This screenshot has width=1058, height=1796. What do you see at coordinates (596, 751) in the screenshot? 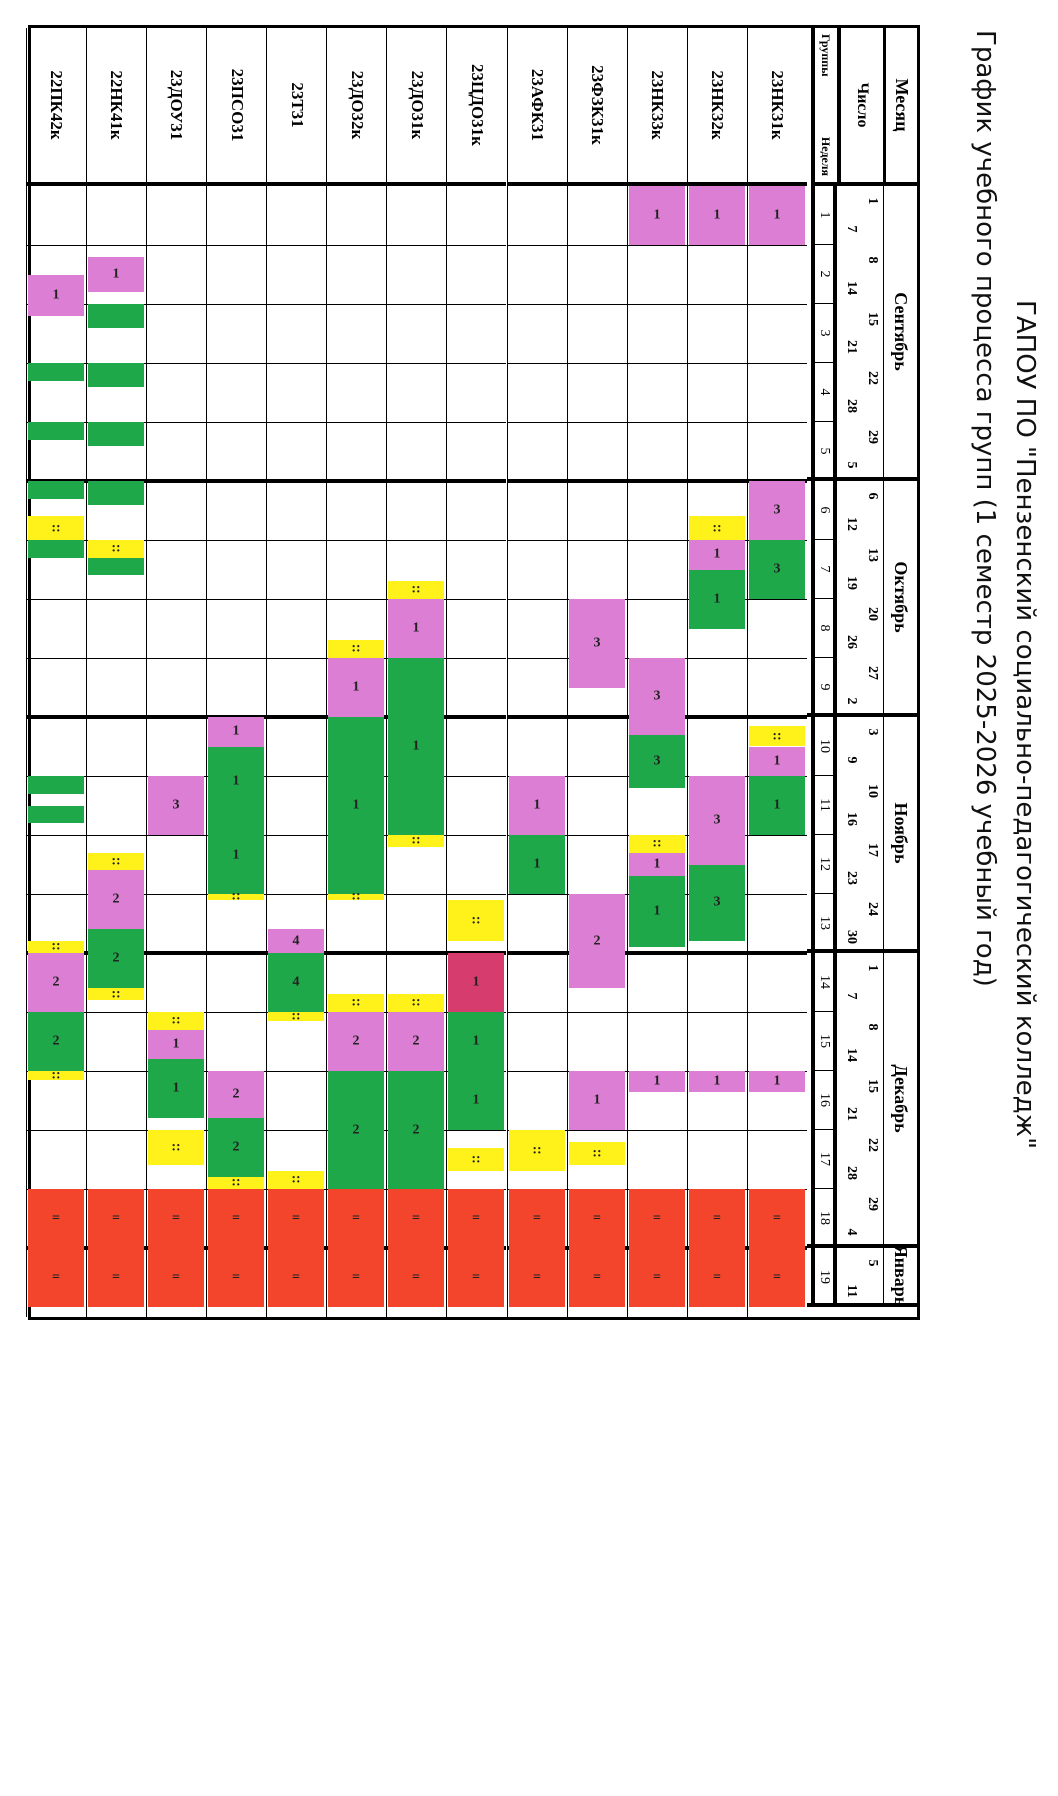
I see `group-row: 3 2 1:: = =` at bounding box center [596, 751].